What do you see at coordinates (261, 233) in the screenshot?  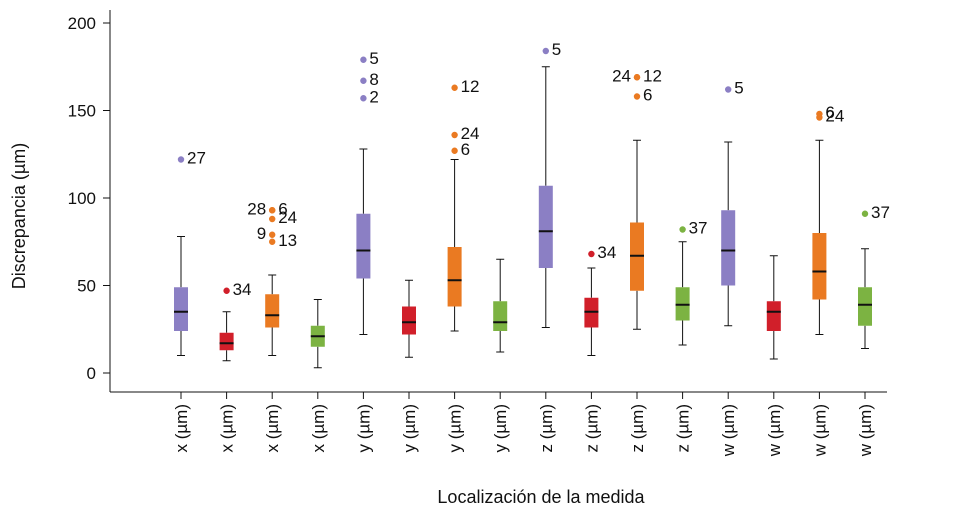 I see `outlier-label: 9` at bounding box center [261, 233].